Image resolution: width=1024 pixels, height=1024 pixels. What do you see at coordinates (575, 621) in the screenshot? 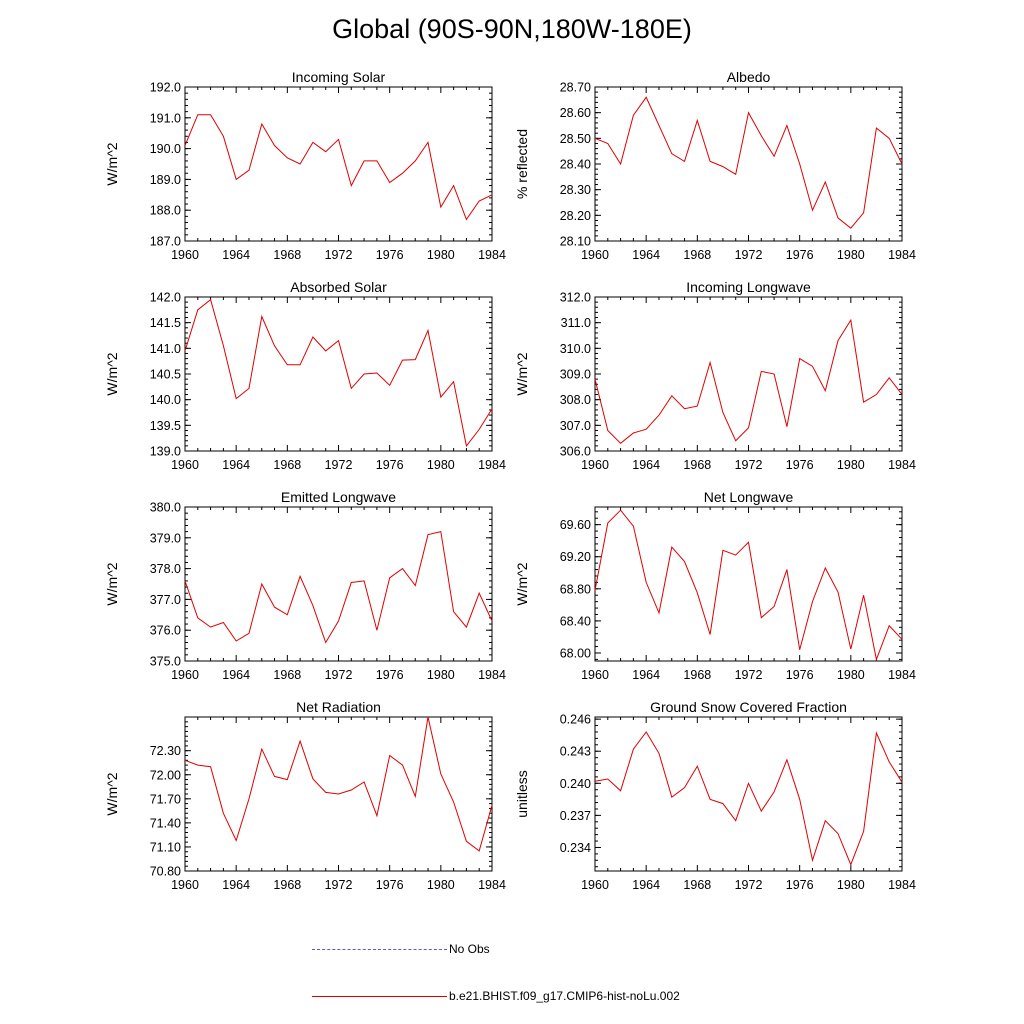
I see `y-tick-label: 68.40` at bounding box center [575, 621].